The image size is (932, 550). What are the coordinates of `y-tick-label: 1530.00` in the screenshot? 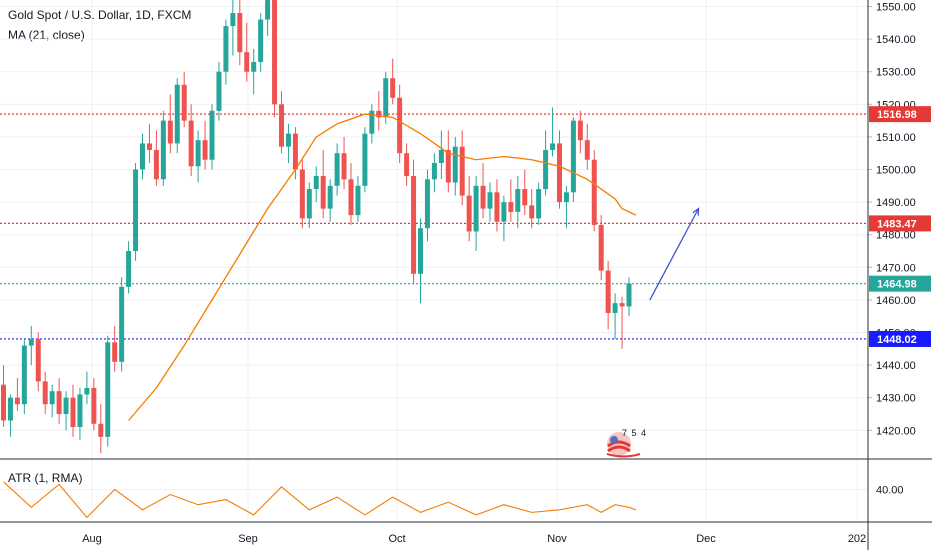 It's located at (896, 73).